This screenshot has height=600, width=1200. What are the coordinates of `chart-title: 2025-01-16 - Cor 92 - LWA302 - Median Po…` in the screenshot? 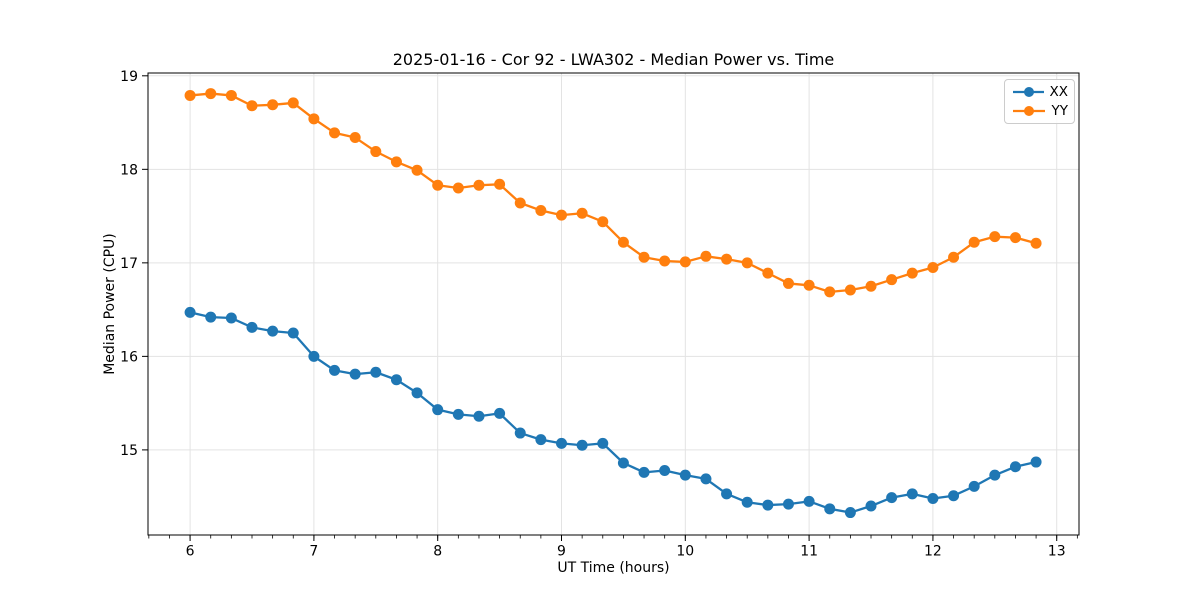 It's located at (613, 59).